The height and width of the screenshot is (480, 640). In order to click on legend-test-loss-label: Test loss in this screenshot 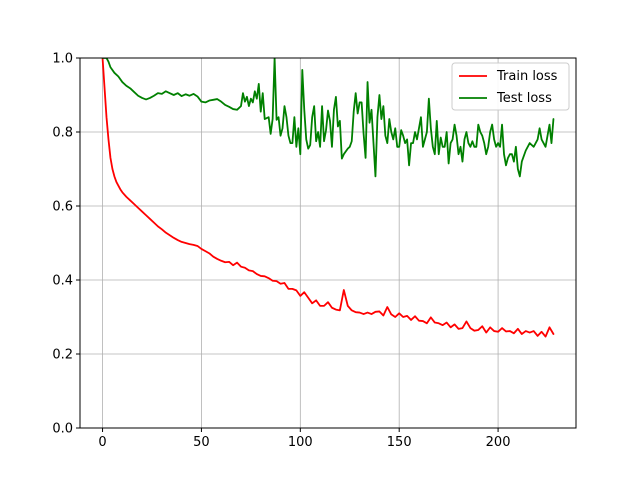, I will do `click(524, 98)`.